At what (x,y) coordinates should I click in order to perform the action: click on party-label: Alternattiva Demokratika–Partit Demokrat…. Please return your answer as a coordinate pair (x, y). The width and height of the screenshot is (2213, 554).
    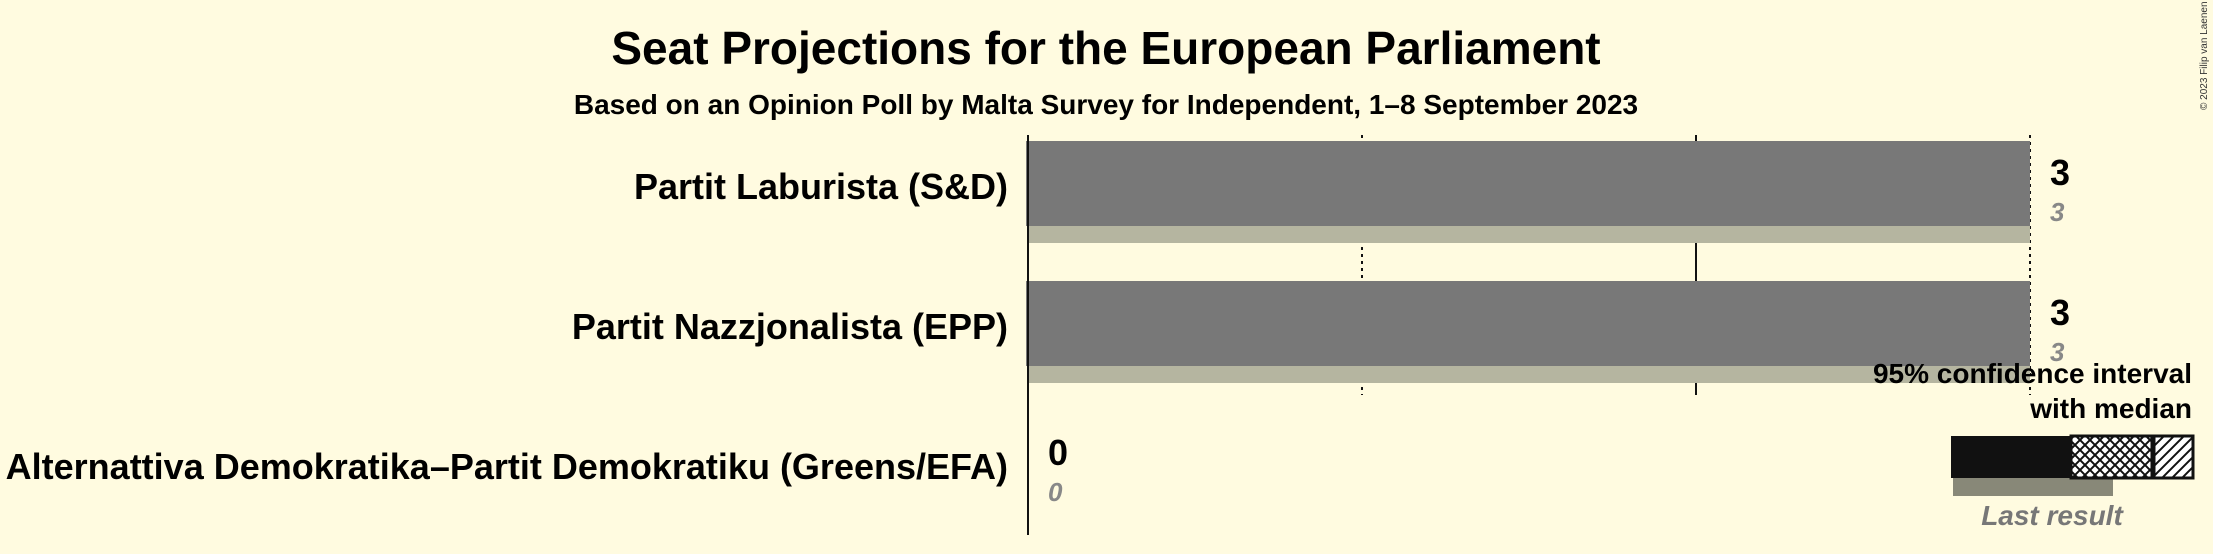
    Looking at the image, I should click on (507, 466).